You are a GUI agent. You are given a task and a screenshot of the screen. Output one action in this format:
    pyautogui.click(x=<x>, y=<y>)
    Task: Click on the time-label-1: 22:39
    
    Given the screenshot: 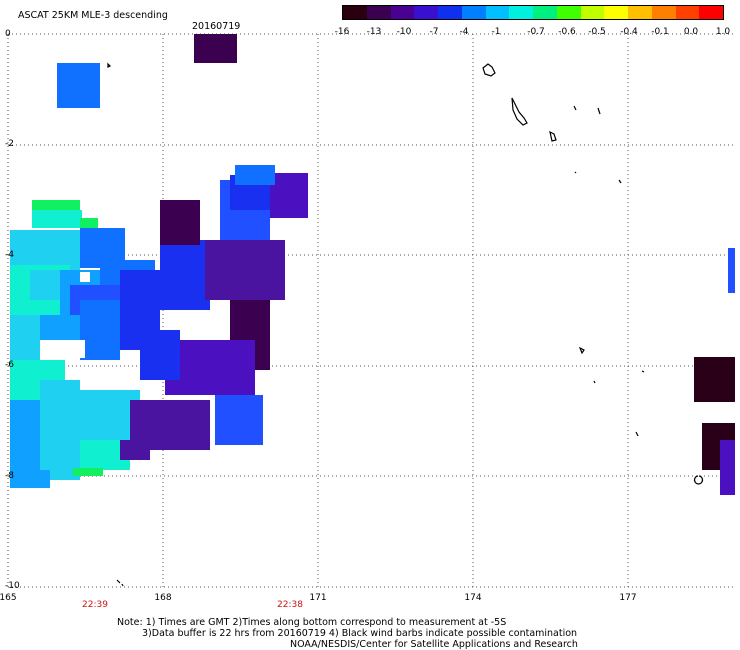 What is the action you would take?
    pyautogui.click(x=95, y=605)
    